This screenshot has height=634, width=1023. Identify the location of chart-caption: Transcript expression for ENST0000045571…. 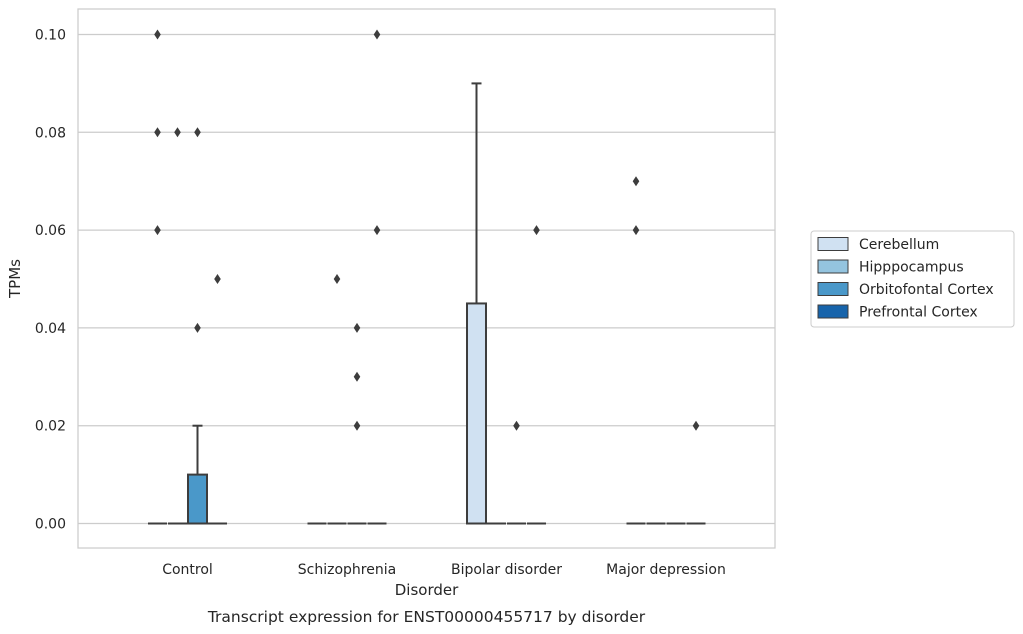
(426, 617).